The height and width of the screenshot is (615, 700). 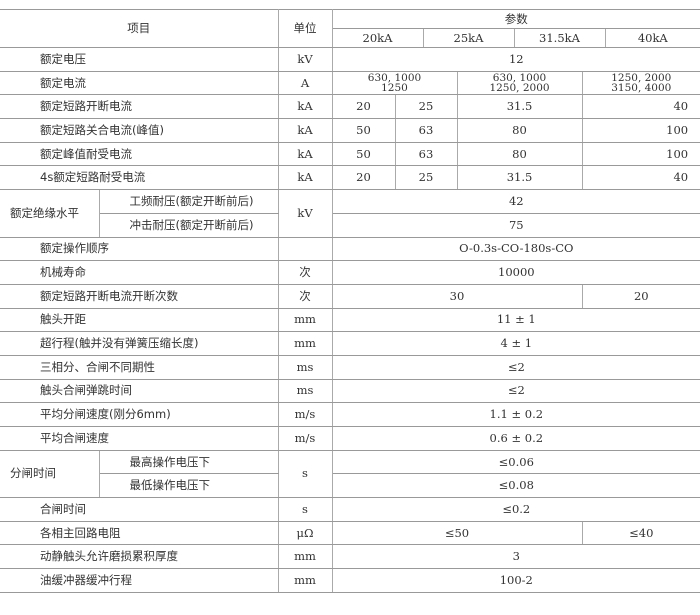 I want to click on value-cell: 3, so click(x=515, y=557).